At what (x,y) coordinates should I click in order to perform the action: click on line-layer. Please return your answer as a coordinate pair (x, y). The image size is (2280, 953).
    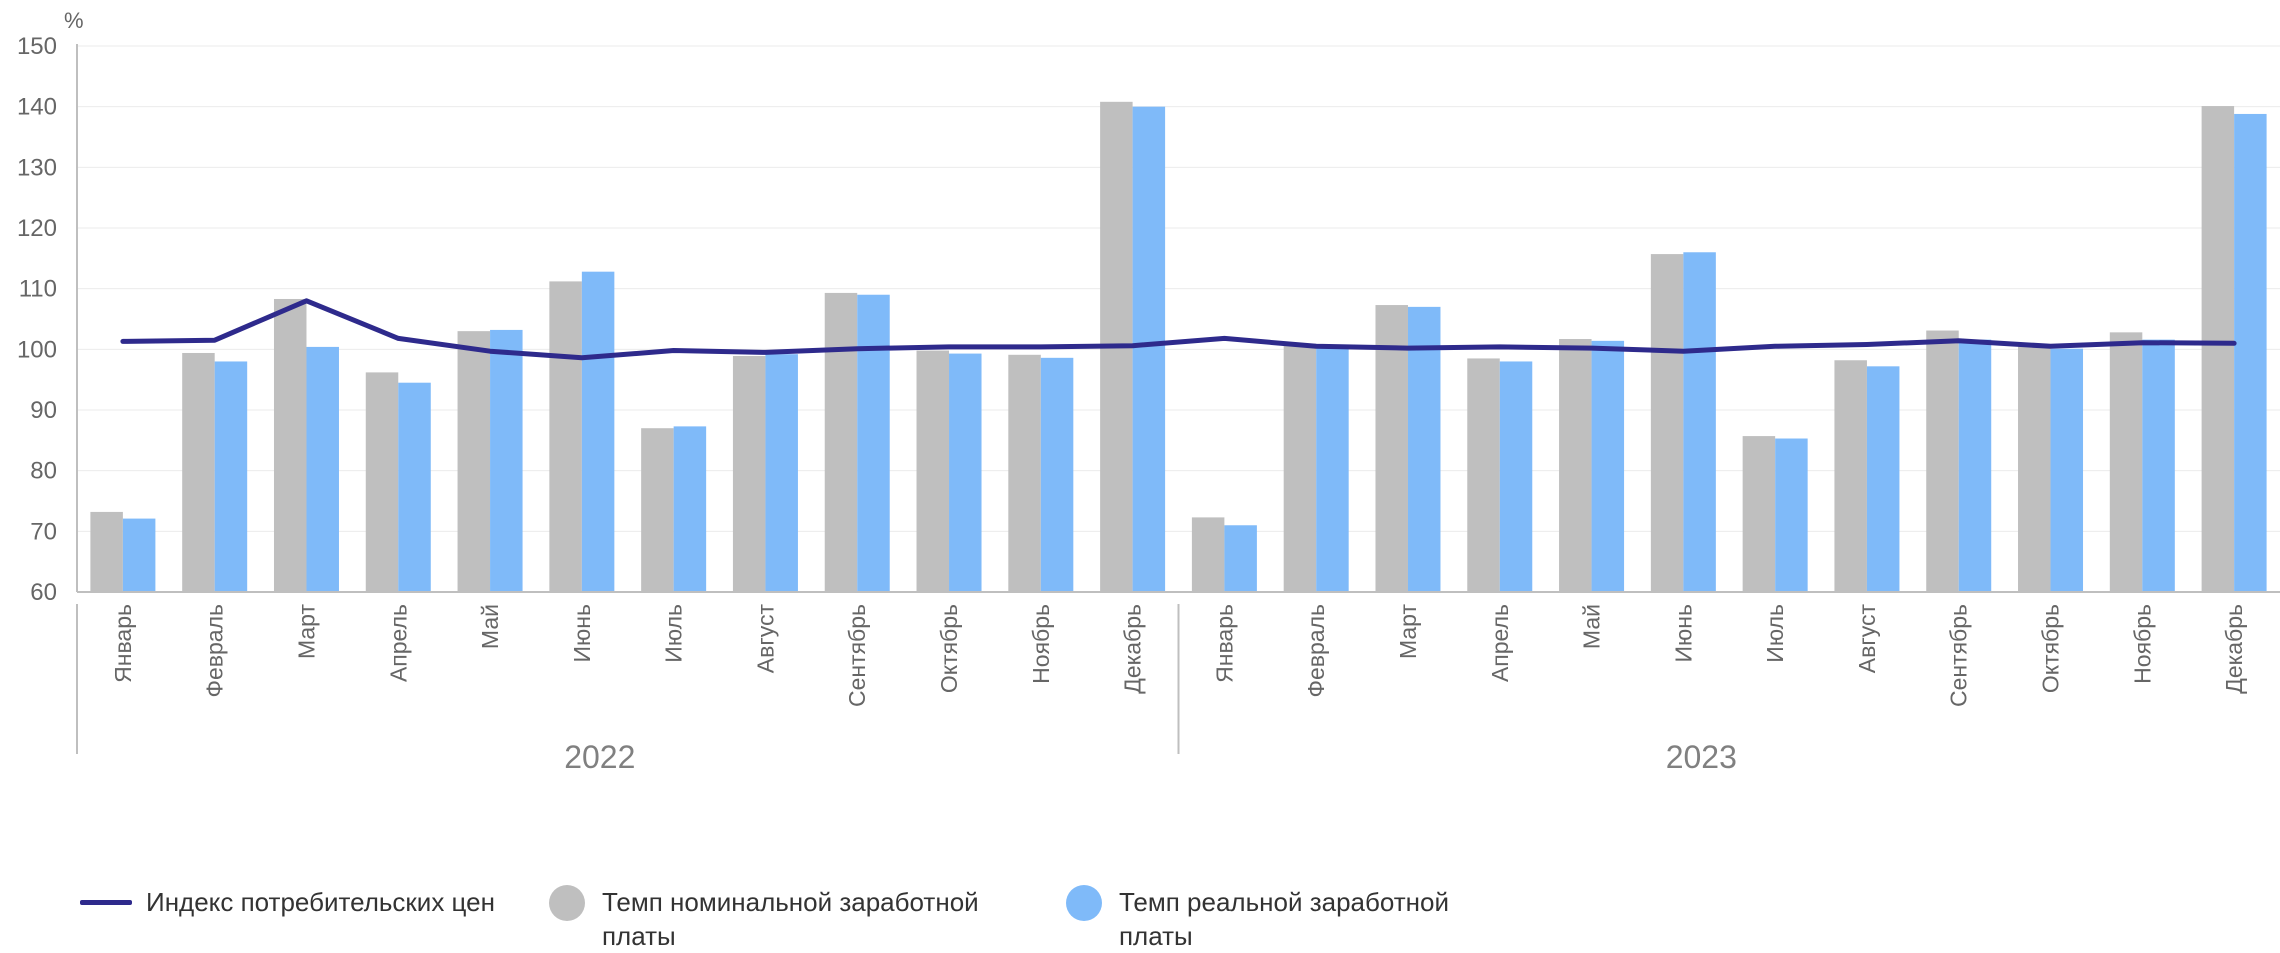
    Looking at the image, I should click on (1178, 329).